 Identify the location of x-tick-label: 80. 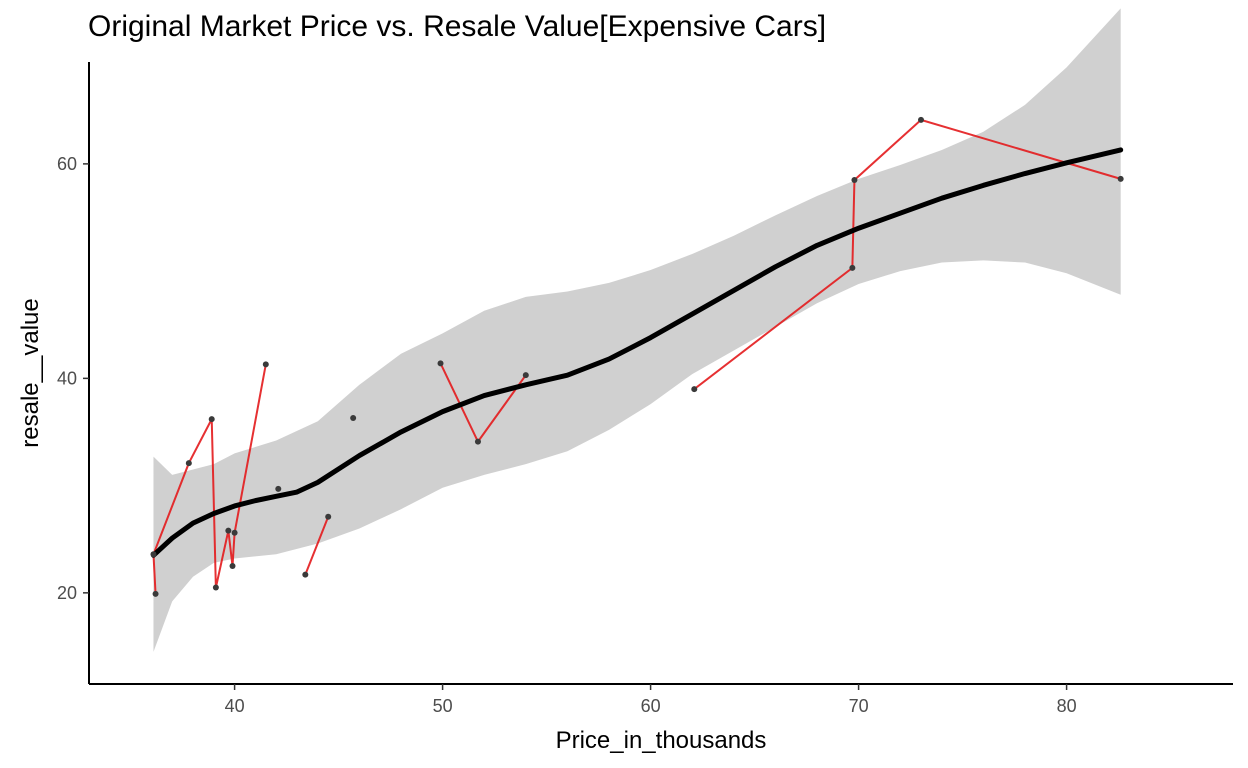
(1067, 706).